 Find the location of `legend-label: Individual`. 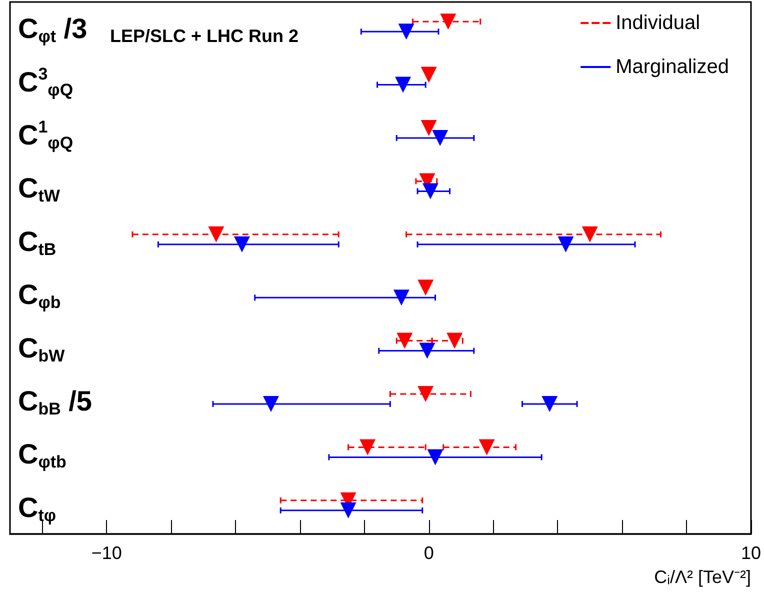

legend-label: Individual is located at coordinates (658, 23).